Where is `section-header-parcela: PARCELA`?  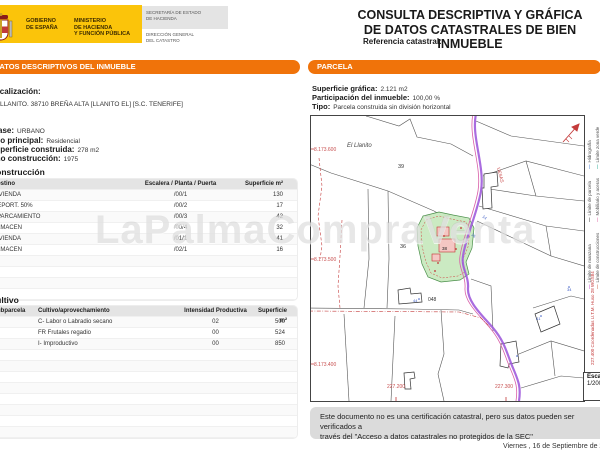 section-header-parcela: PARCELA is located at coordinates (454, 67).